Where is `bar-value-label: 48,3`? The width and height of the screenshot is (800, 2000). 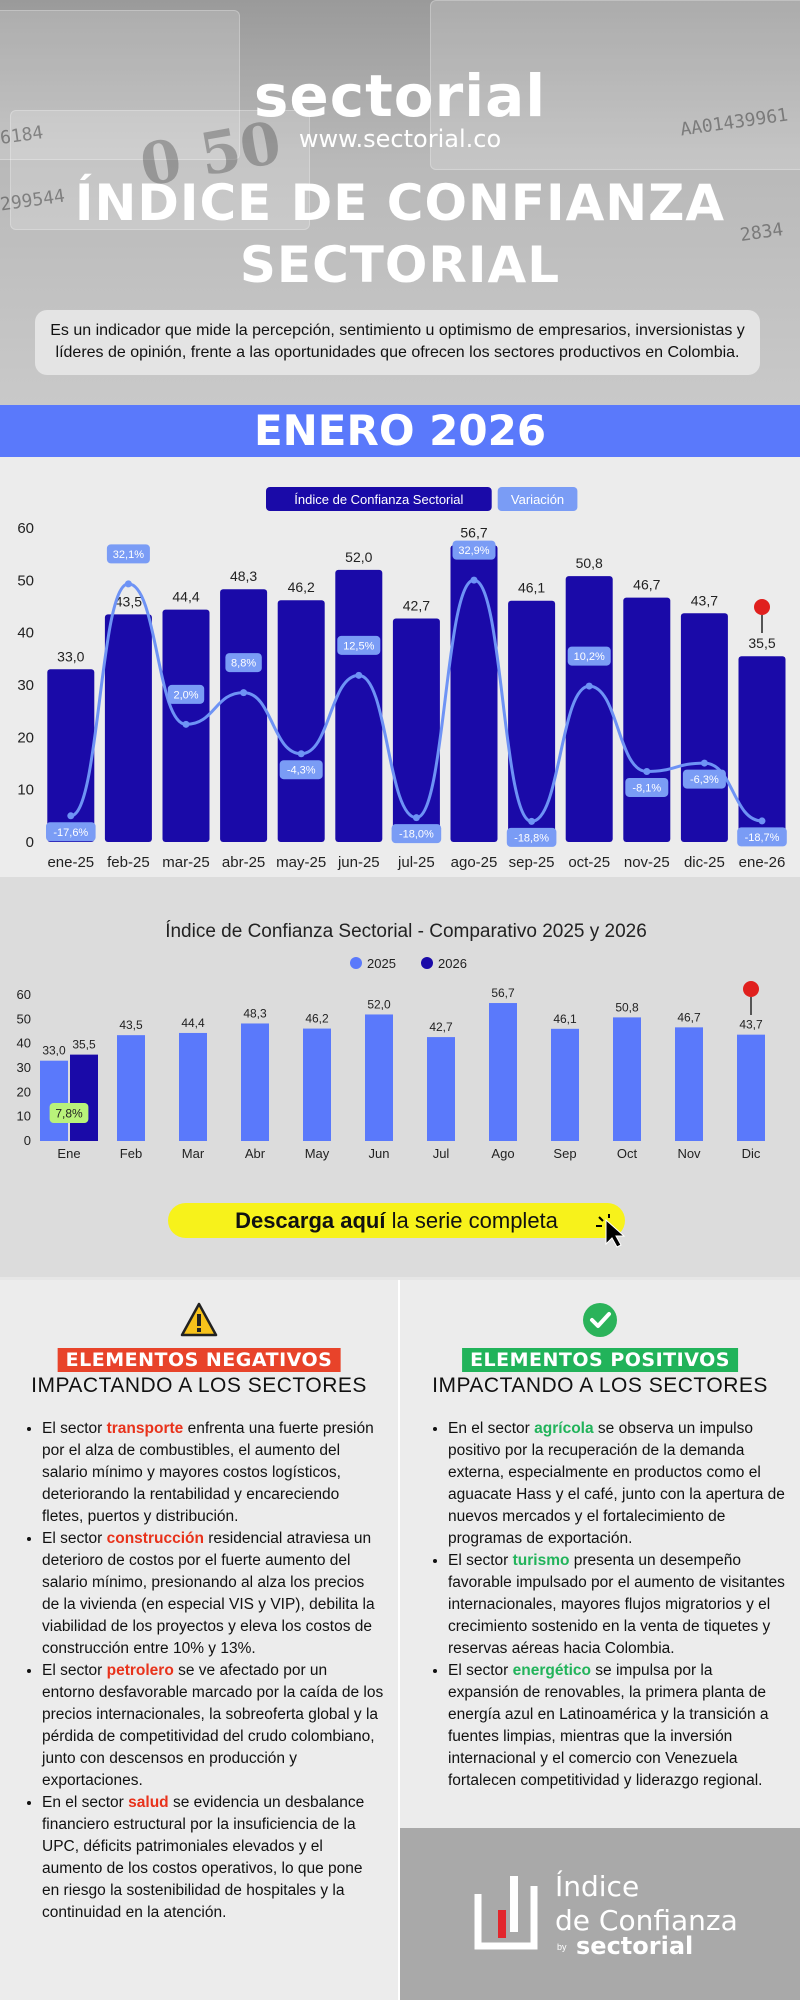 bar-value-label: 48,3 is located at coordinates (243, 576).